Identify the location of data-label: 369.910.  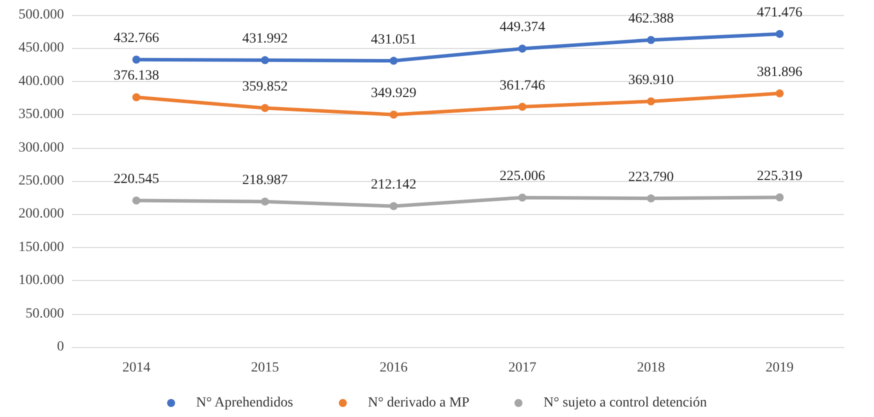
(651, 80).